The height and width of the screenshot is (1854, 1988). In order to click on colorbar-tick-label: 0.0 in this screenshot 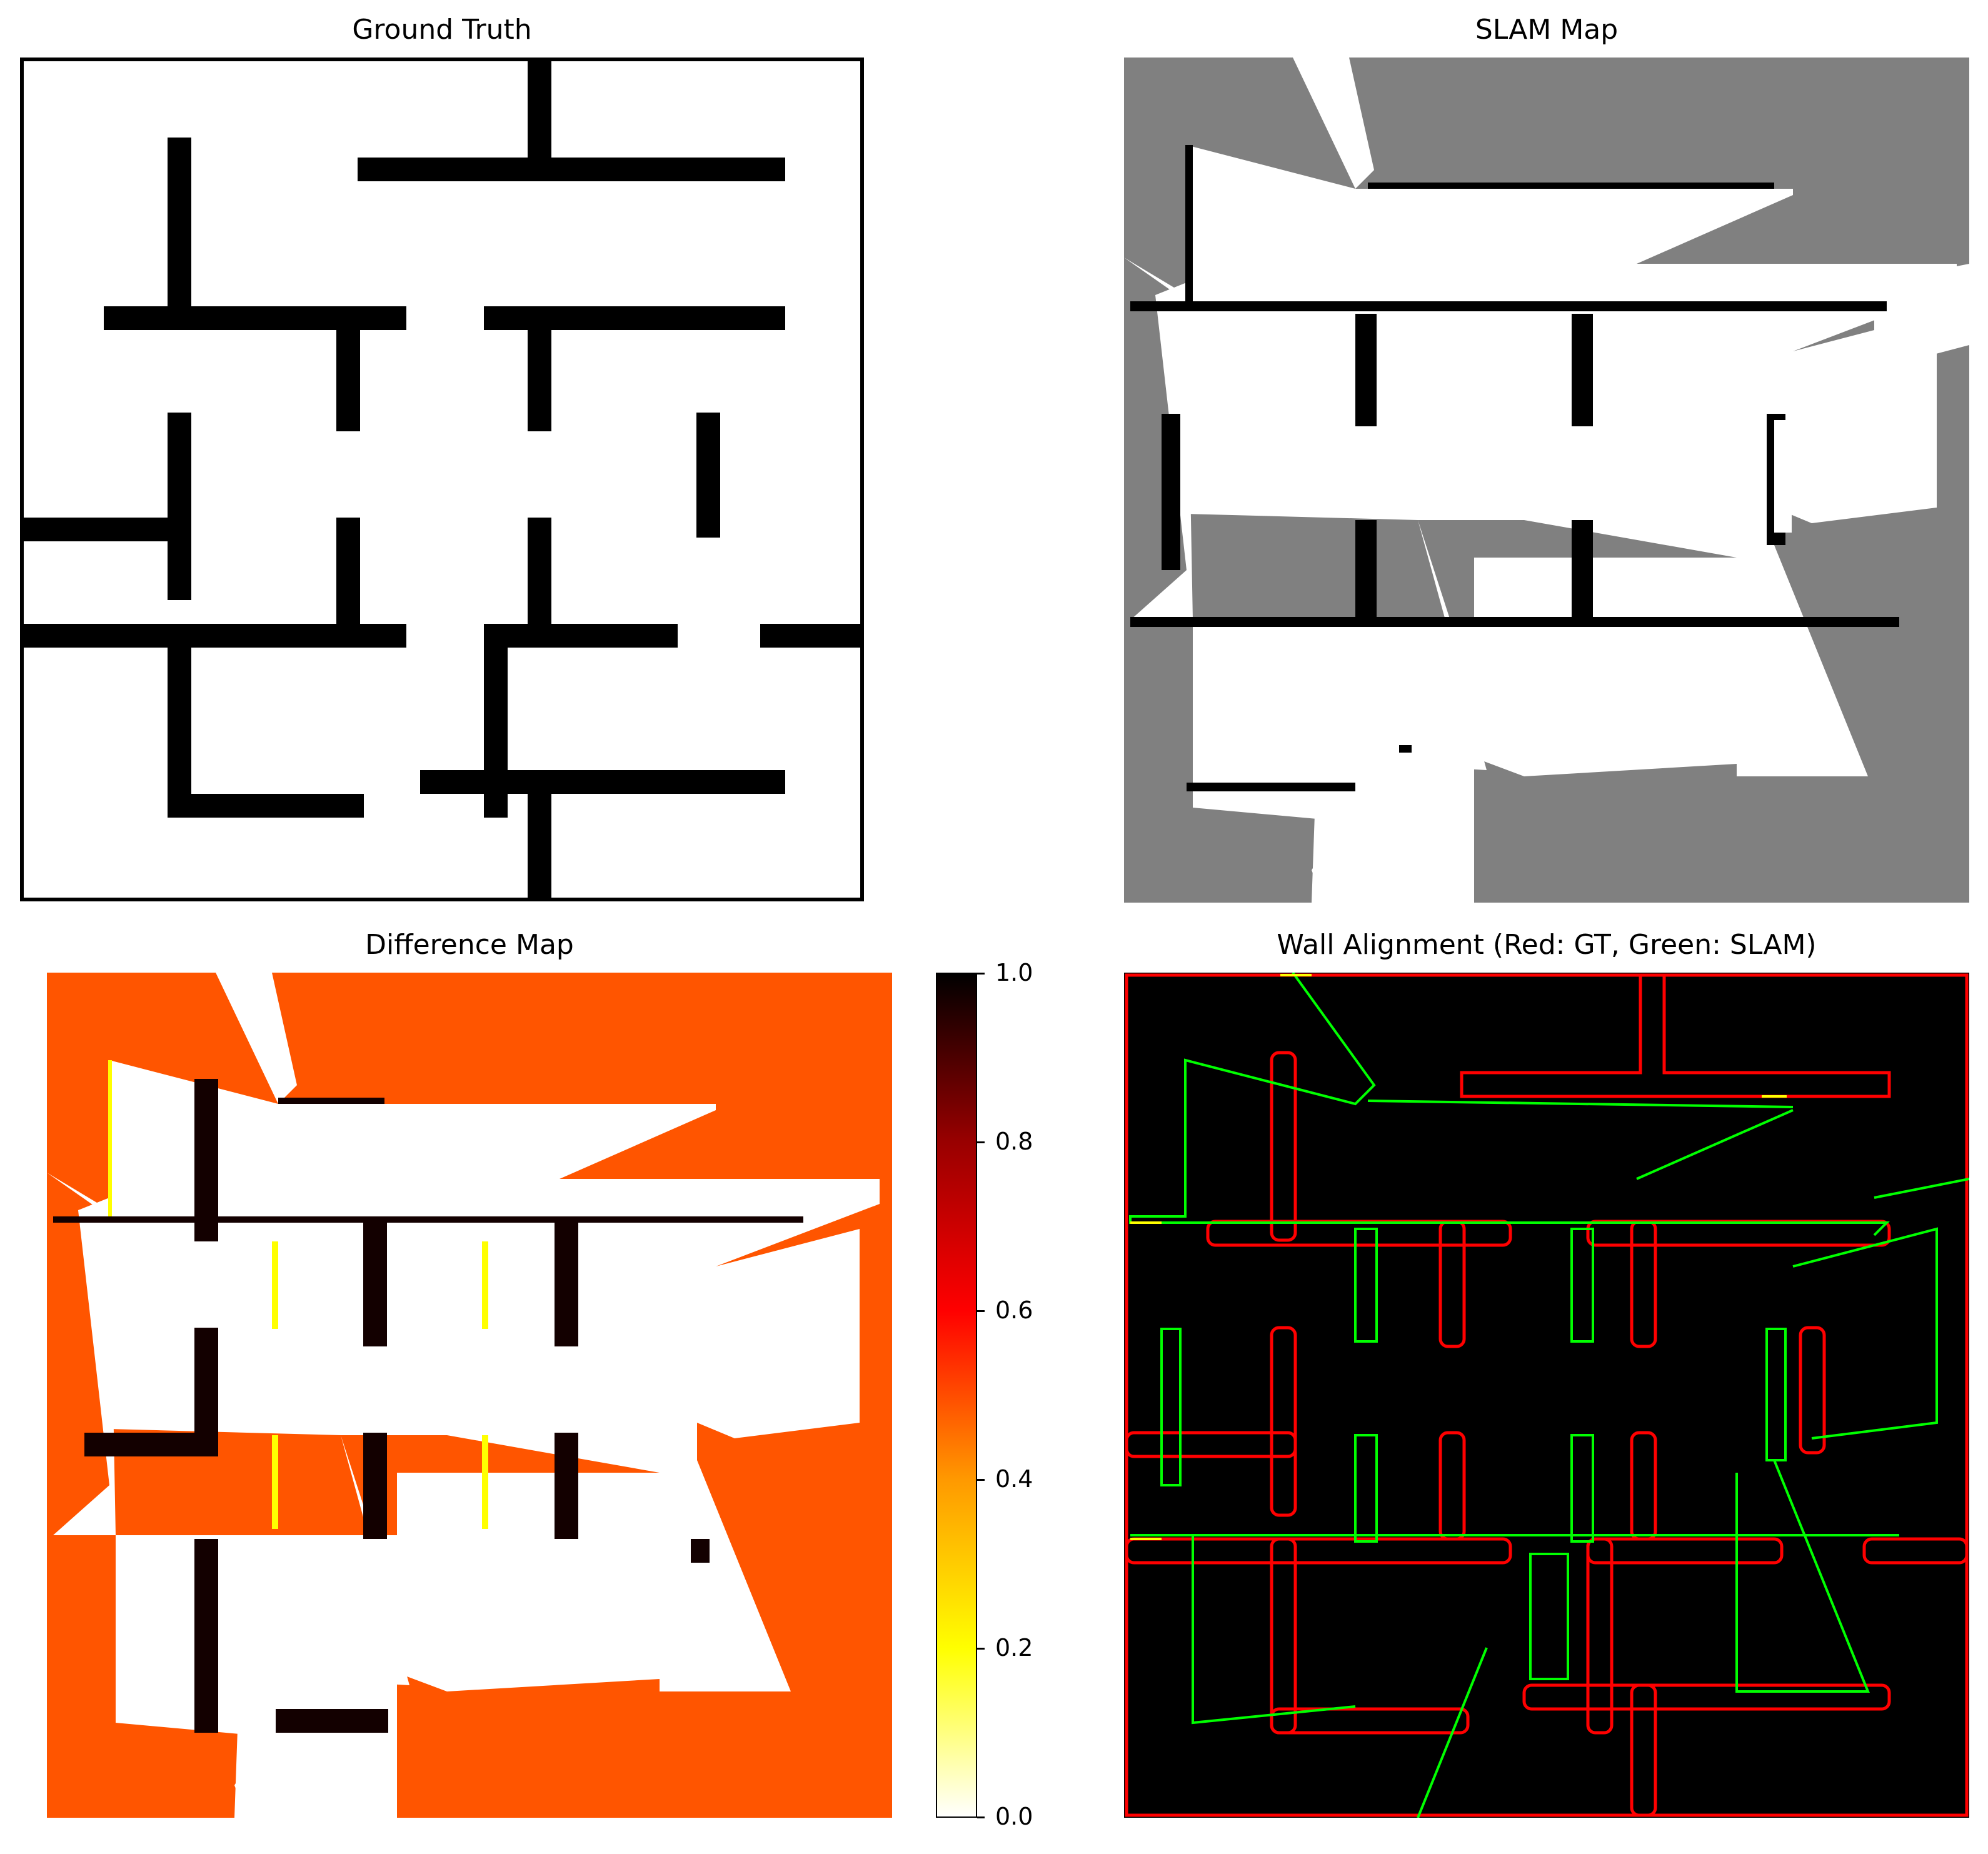, I will do `click(1014, 1816)`.